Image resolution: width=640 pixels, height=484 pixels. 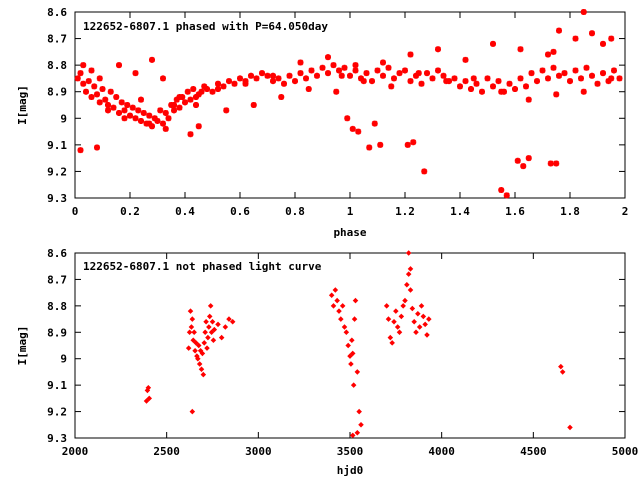 I want to click on y-tick-label: 9, so click(x=63, y=359).